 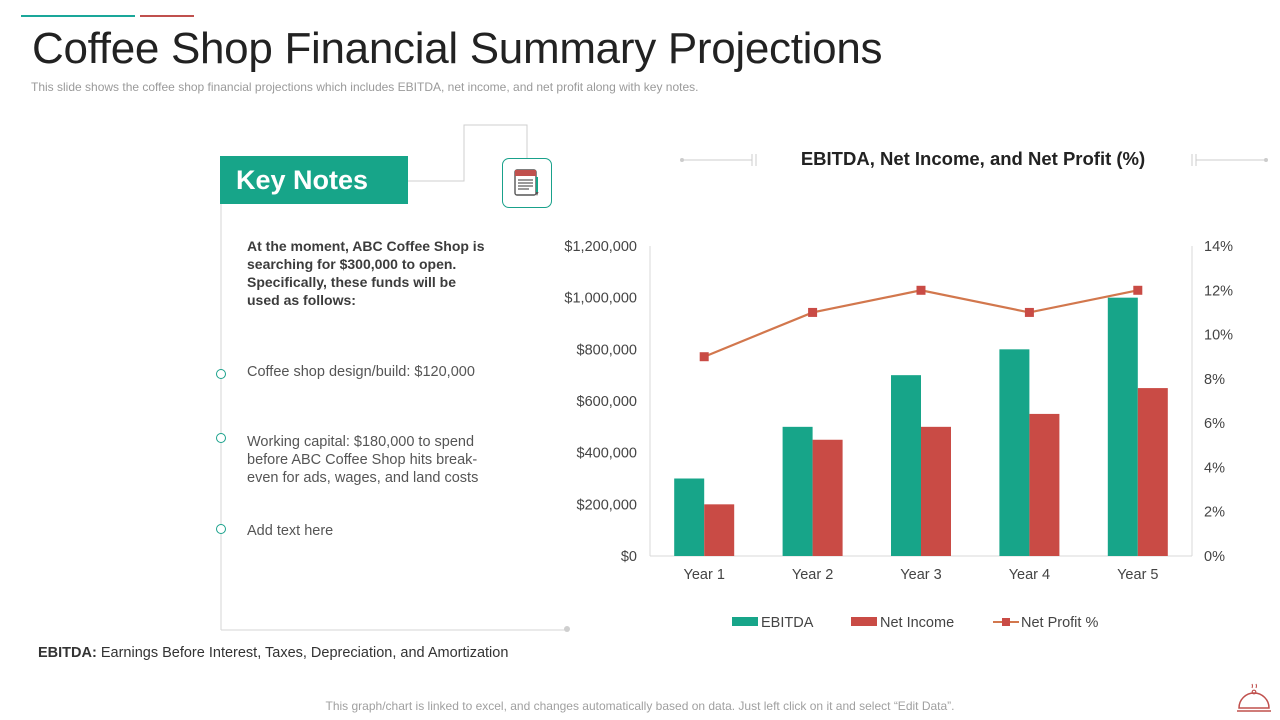 I want to click on chart-title: EBITDA, Net Income, and Net Profit (%), so click(x=973, y=158).